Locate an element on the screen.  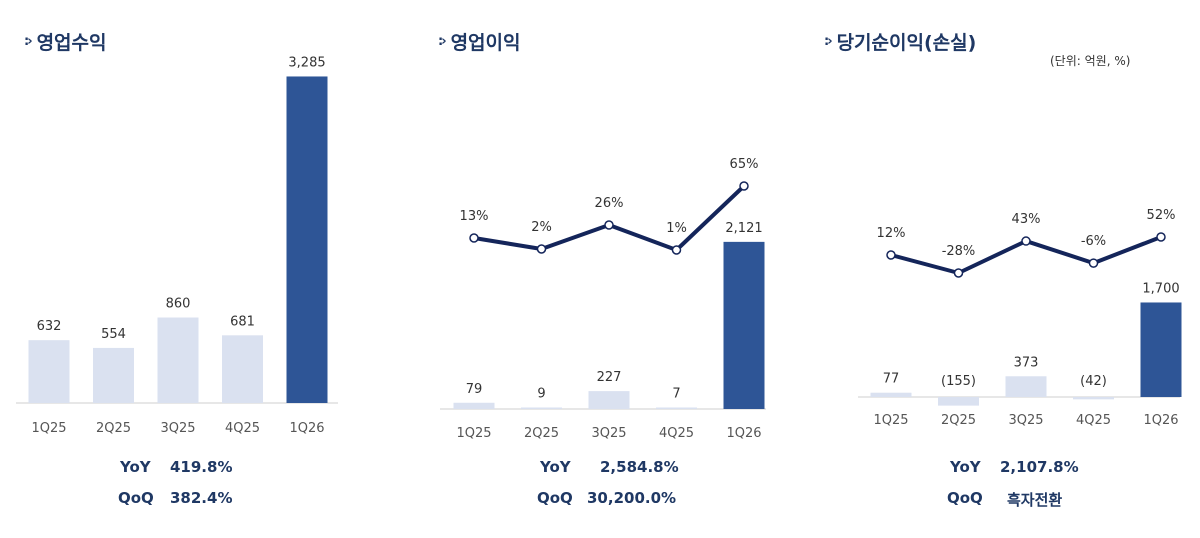
net-income-margin-label: 43% is located at coordinates (1026, 219).